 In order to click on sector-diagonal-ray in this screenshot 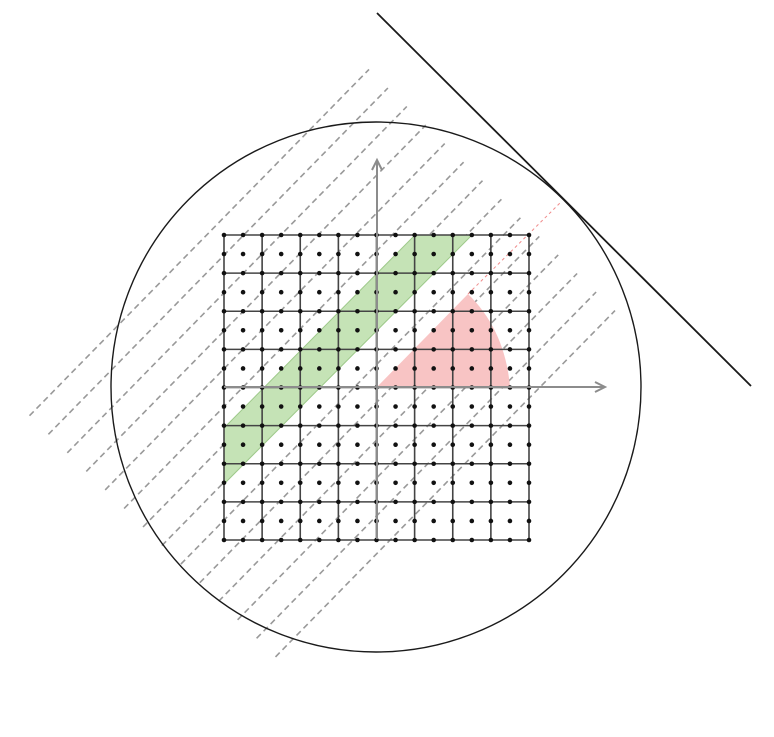, I will do `click(514, 248)`.